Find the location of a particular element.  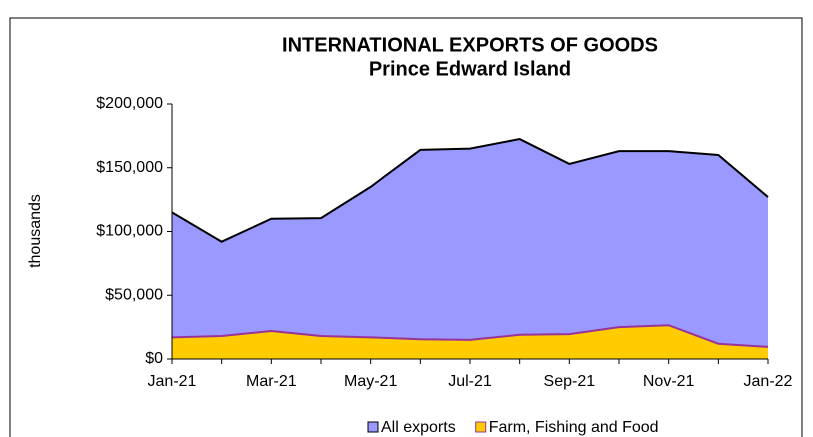

area-outline is located at coordinates (470, 336).